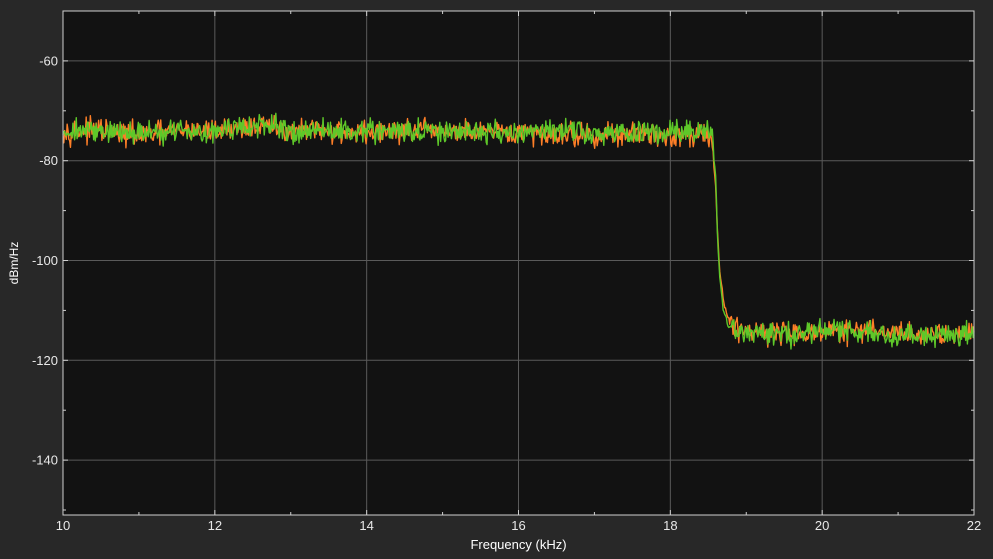  Describe the element at coordinates (822, 525) in the screenshot. I see `x-tick-label: 20` at that location.